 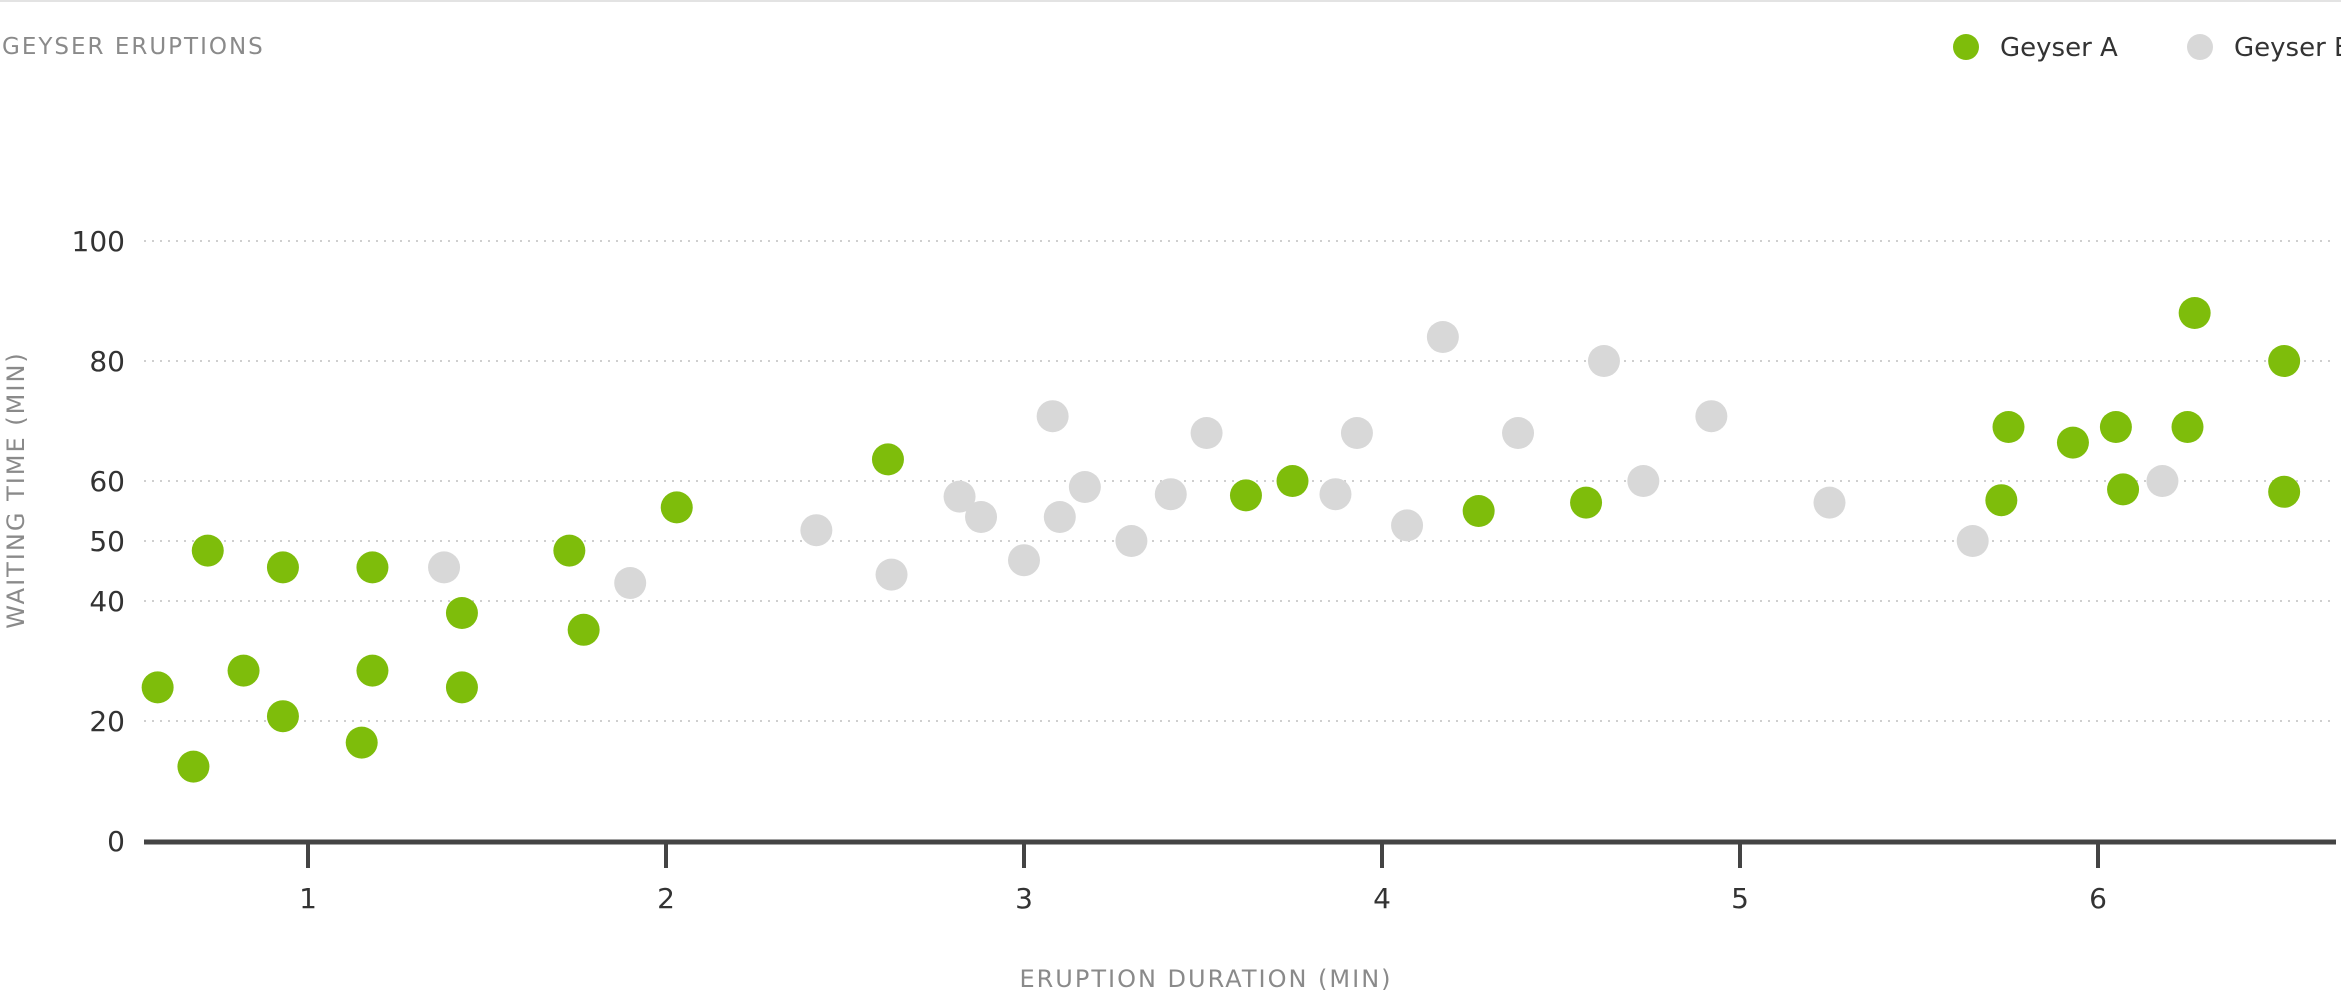 I want to click on legend-item-geyser-a: Geyser A, so click(x=2035, y=48).